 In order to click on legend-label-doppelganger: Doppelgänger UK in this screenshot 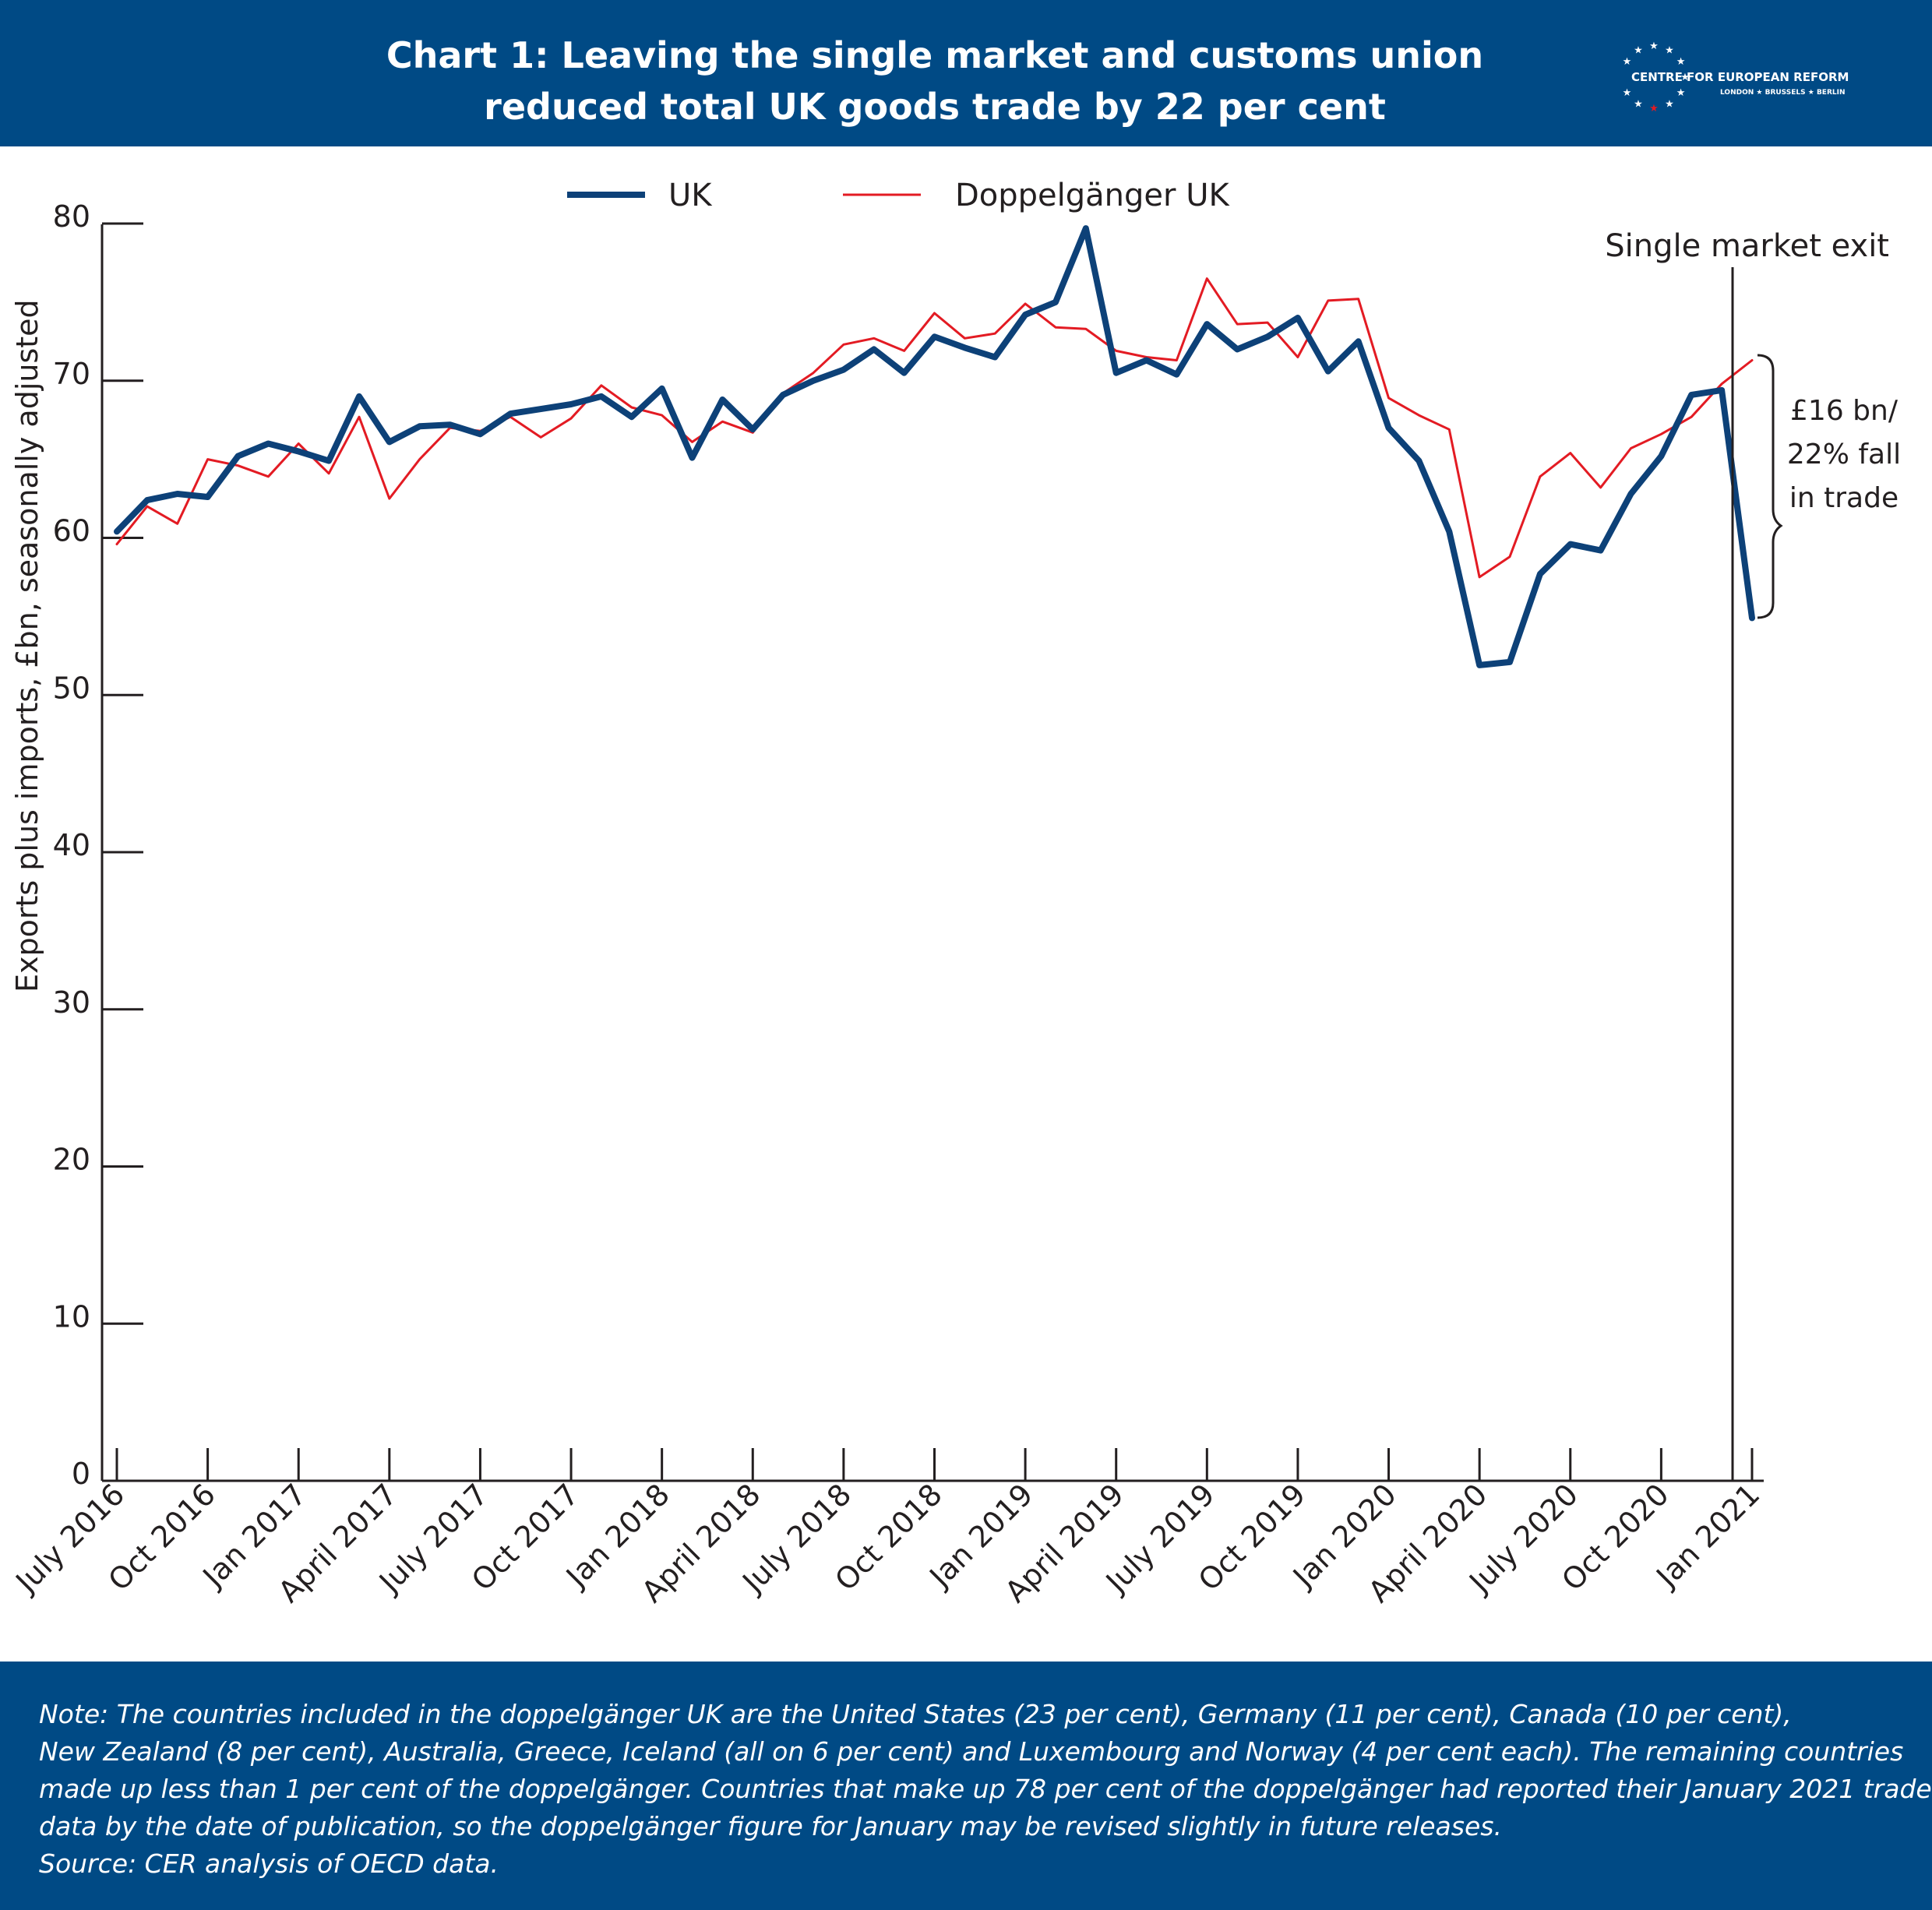, I will do `click(1093, 195)`.